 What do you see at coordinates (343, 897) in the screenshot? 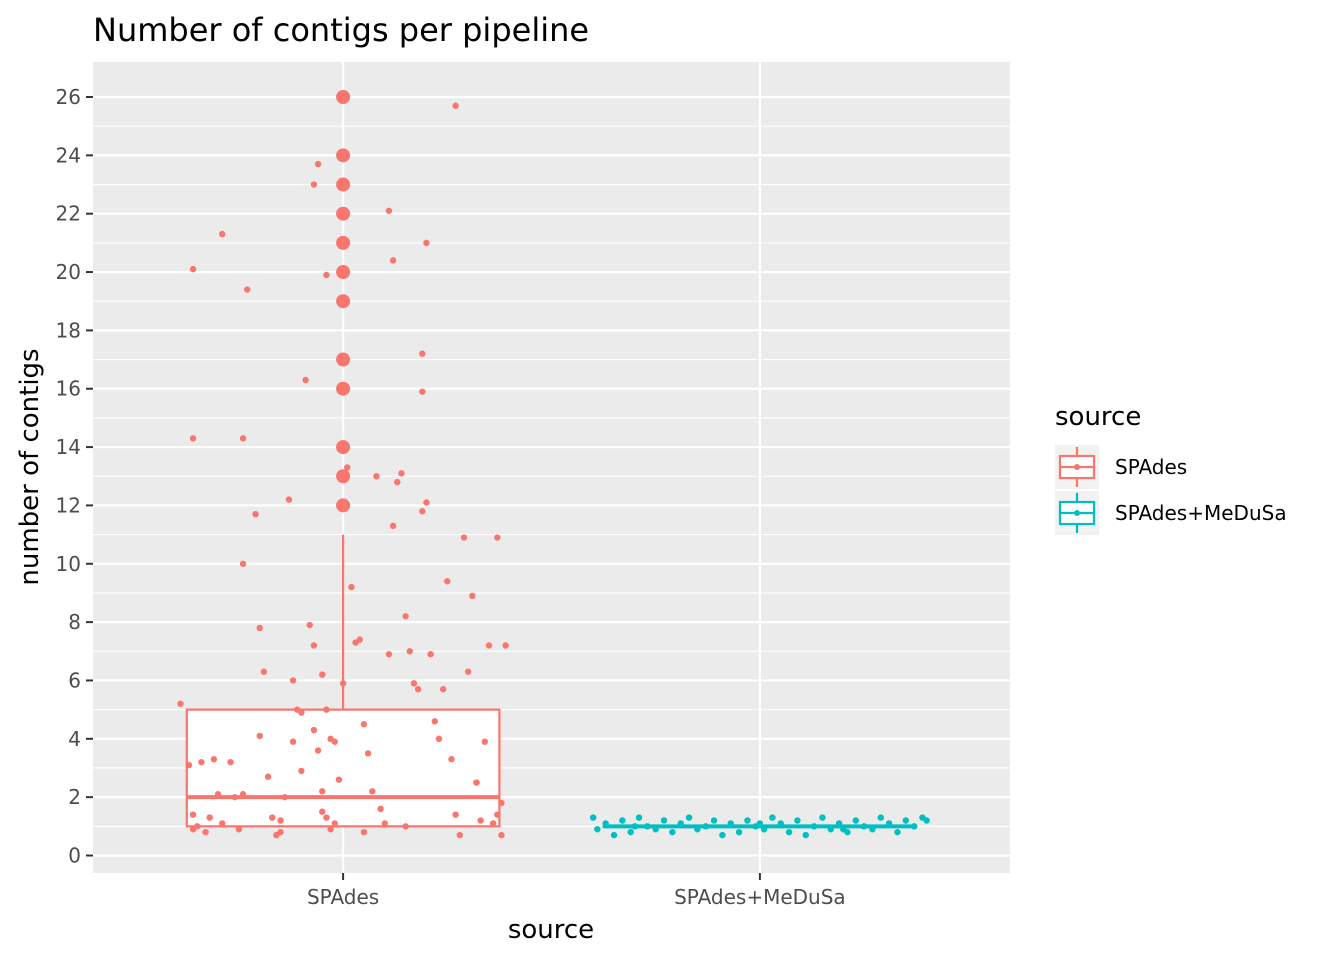
I see `x-tick-label: SPAdes` at bounding box center [343, 897].